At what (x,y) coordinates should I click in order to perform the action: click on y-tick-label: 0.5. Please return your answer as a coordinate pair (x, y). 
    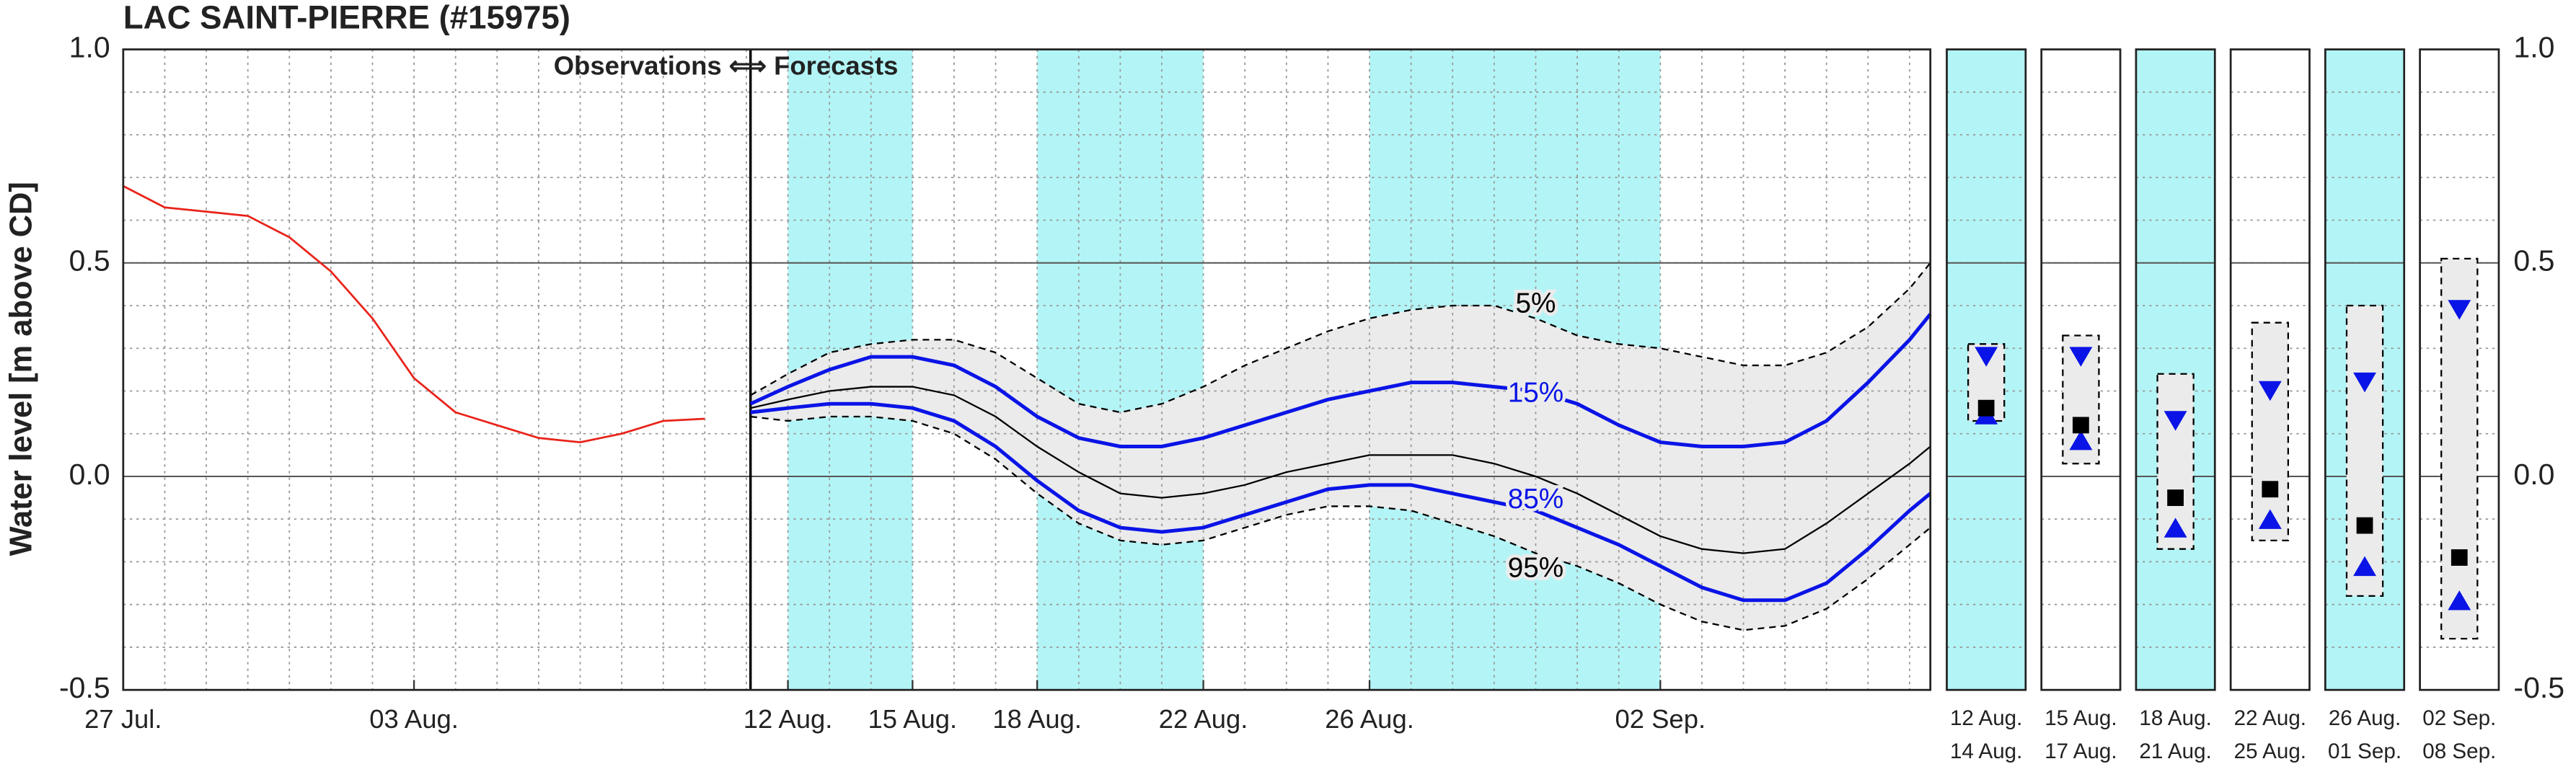
    Looking at the image, I should click on (89, 260).